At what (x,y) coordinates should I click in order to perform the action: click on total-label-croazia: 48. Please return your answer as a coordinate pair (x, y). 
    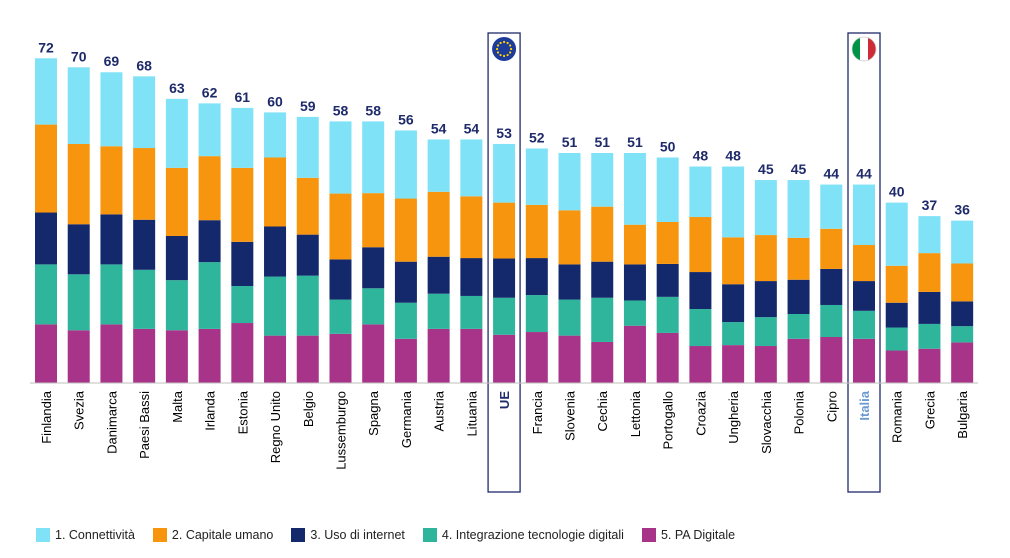
    Looking at the image, I should click on (701, 156).